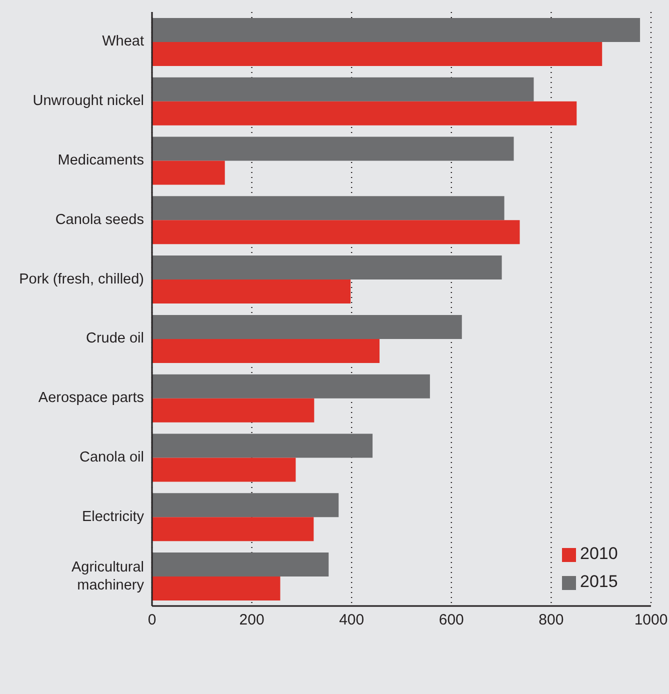 The image size is (669, 694). I want to click on legend-label: 2015, so click(599, 581).